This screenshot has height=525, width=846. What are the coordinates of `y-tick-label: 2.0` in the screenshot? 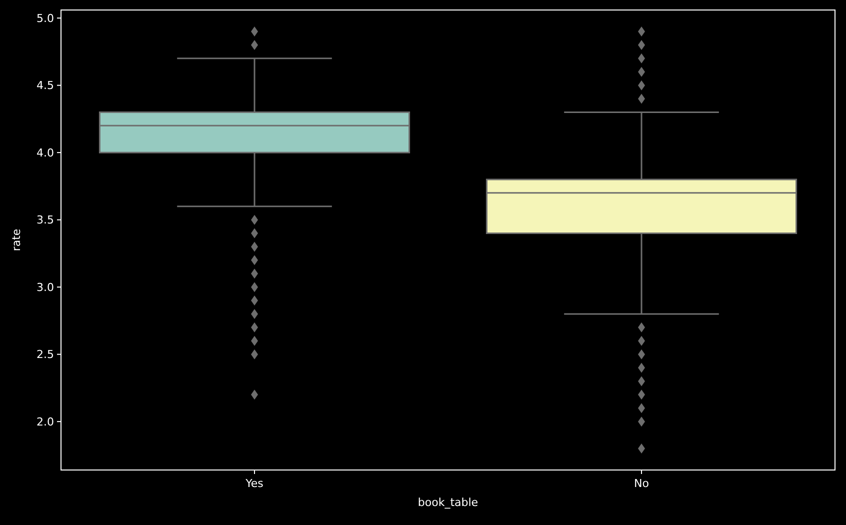 It's located at (45, 421).